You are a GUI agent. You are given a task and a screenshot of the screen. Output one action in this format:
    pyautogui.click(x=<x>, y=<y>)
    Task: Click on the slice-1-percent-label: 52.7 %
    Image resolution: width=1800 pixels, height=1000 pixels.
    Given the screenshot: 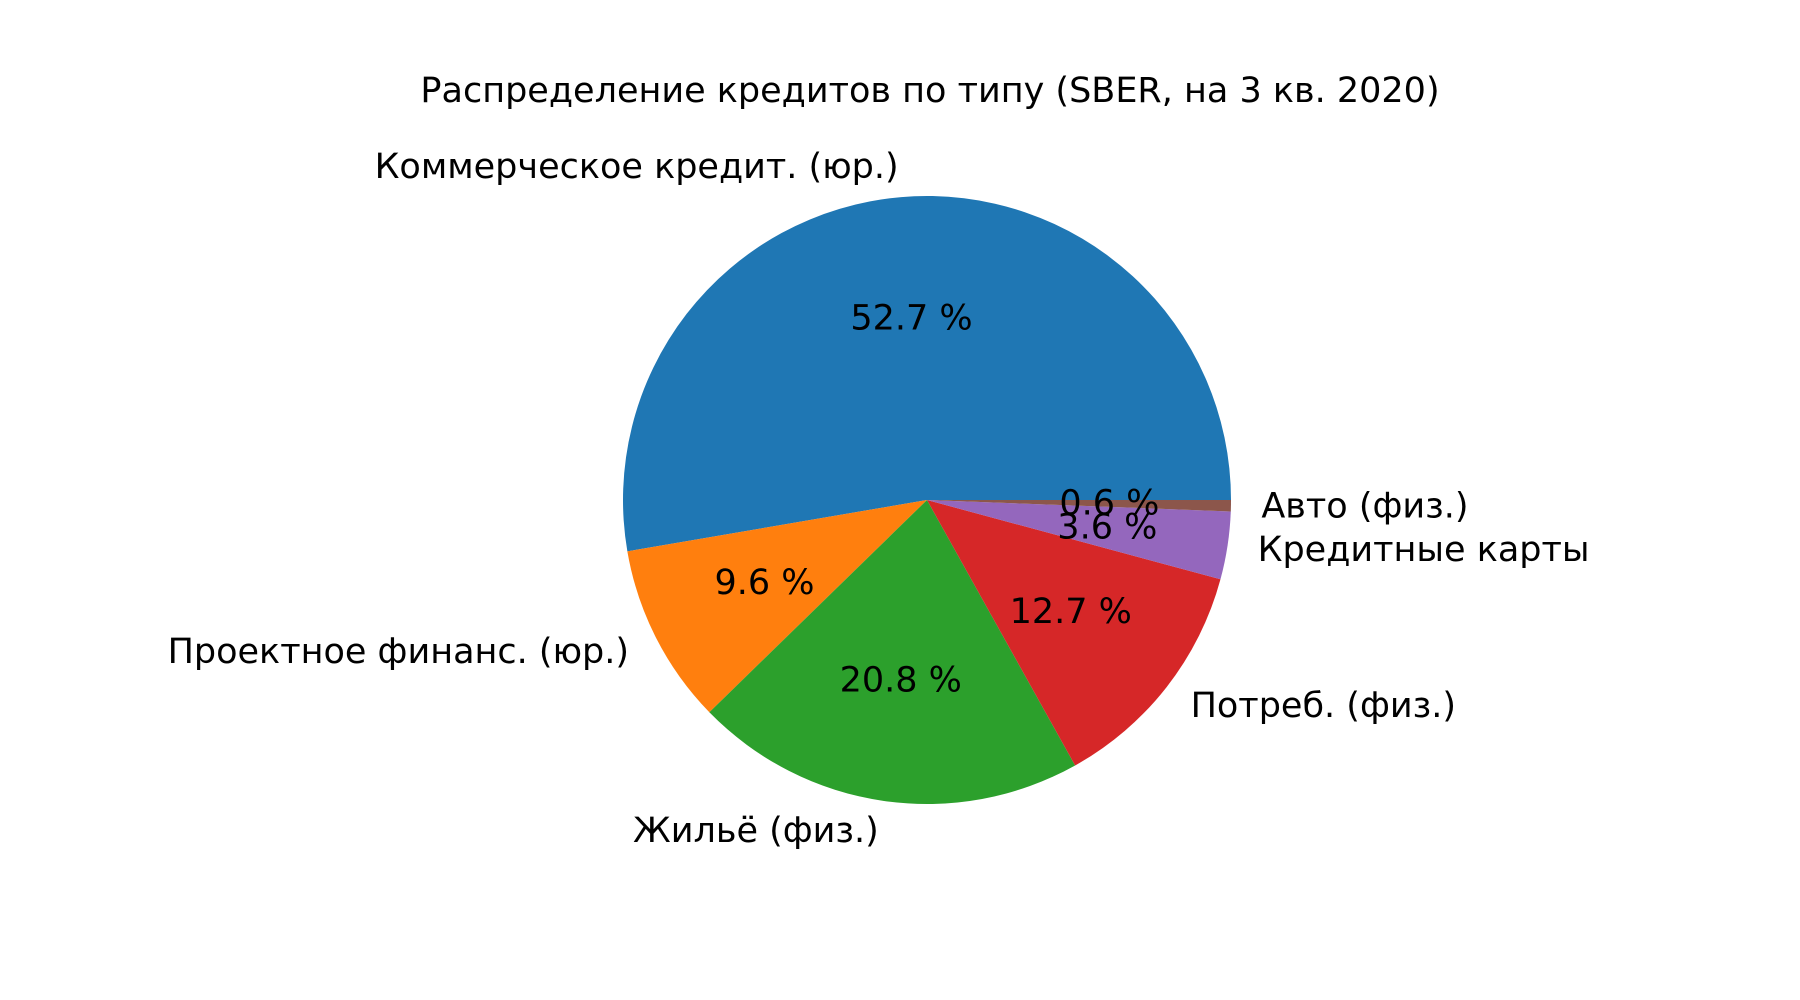 What is the action you would take?
    pyautogui.click(x=911, y=318)
    